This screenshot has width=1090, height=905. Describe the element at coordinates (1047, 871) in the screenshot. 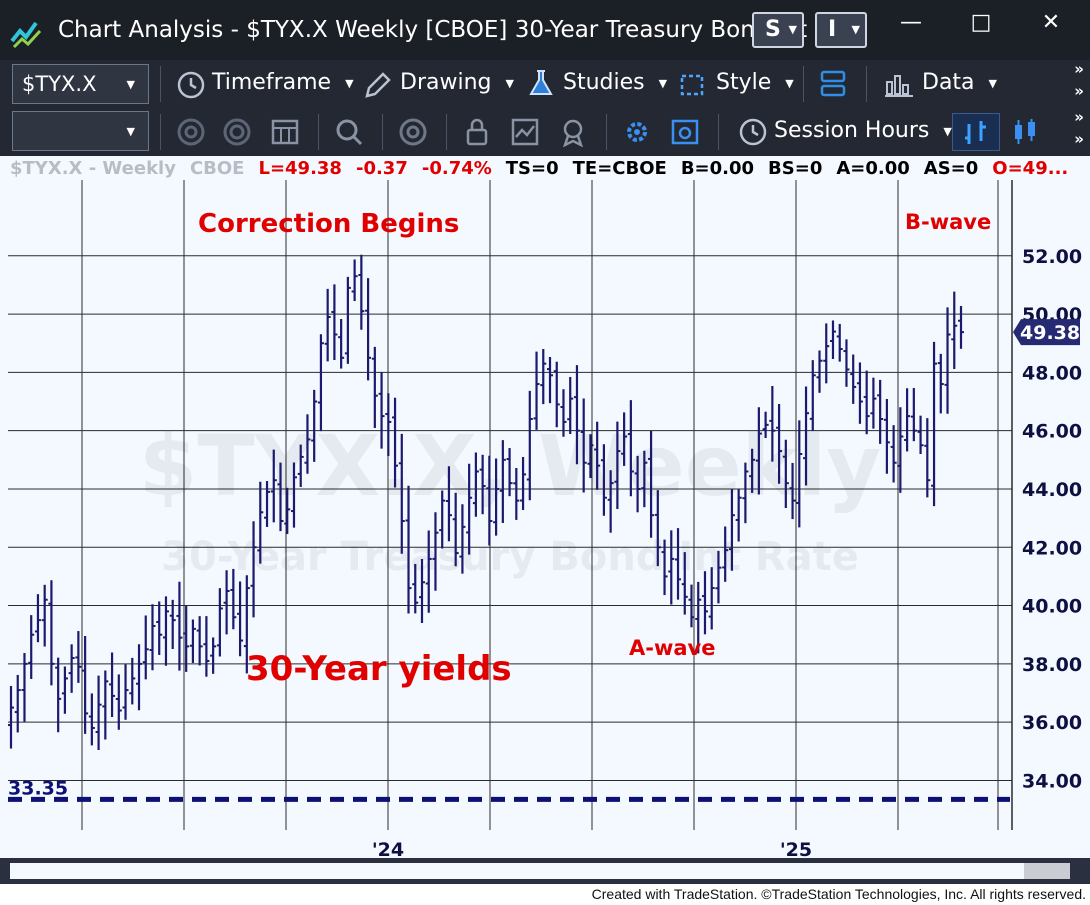

I see `scroll-thumb` at that location.